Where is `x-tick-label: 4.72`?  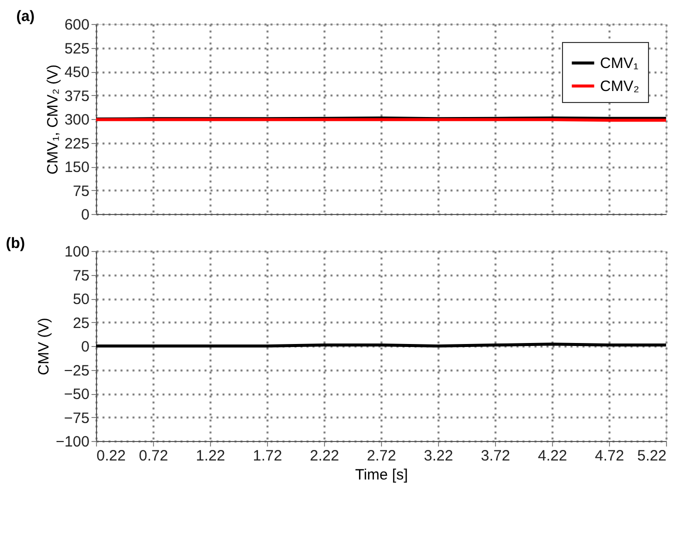
x-tick-label: 4.72 is located at coordinates (609, 456).